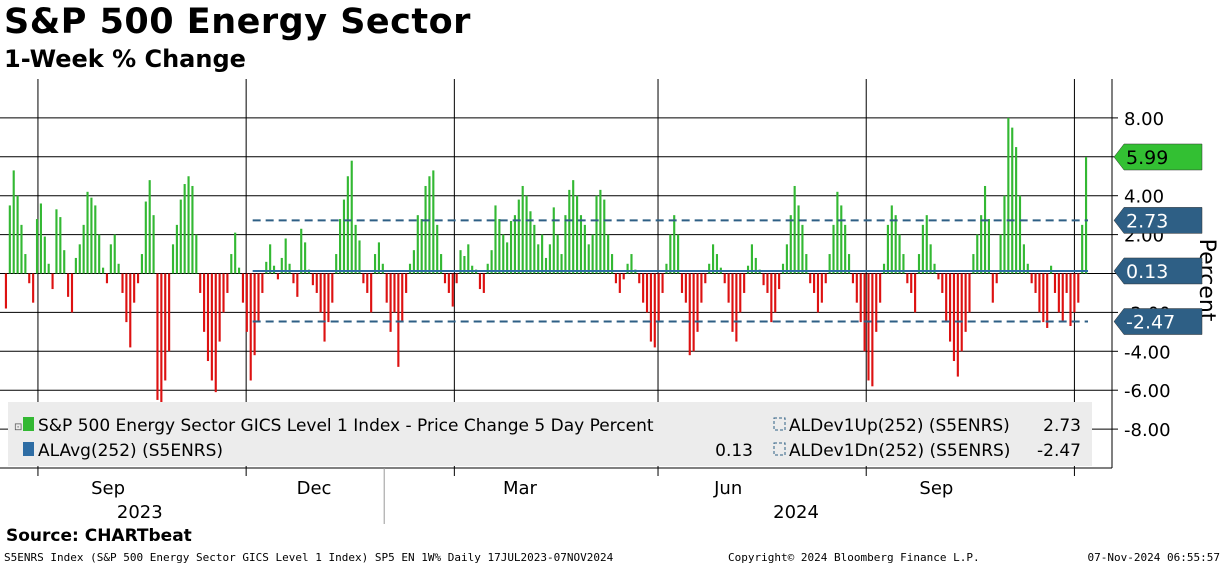  What do you see at coordinates (779, 424) in the screenshot?
I see `legend-dev-up-swatch` at bounding box center [779, 424].